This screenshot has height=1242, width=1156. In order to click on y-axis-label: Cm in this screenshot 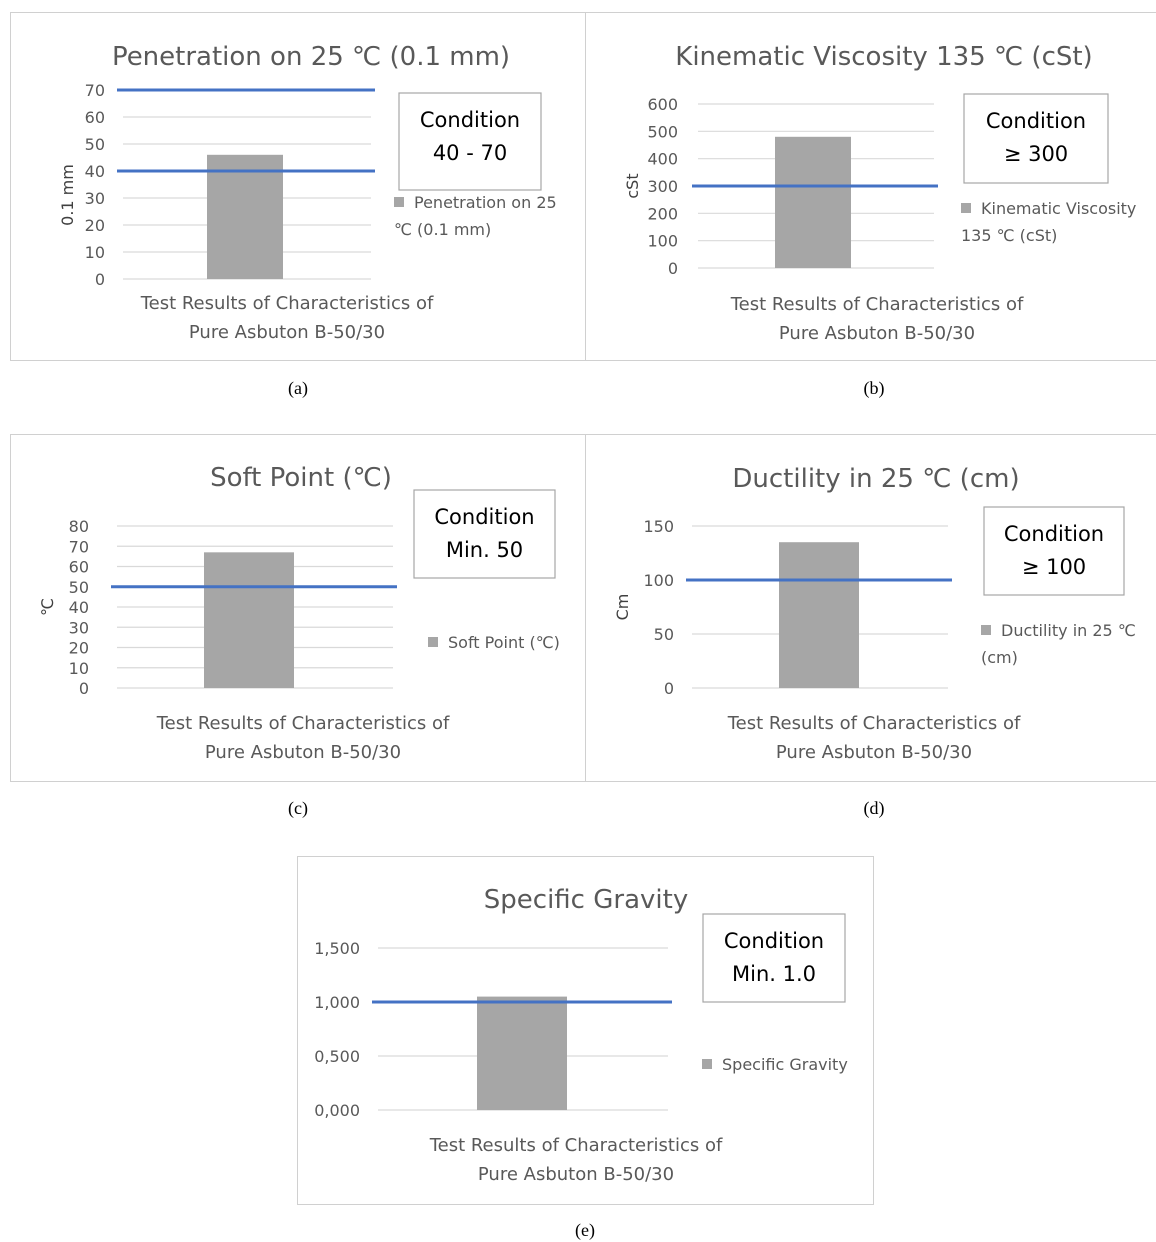, I will do `click(622, 607)`.